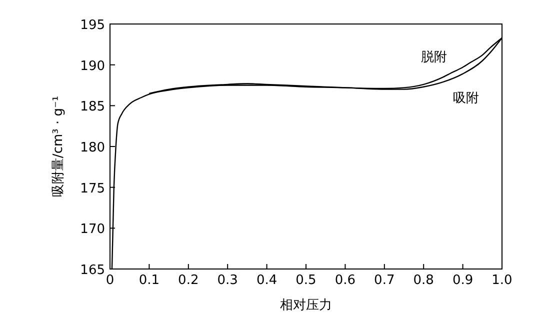 The height and width of the screenshot is (321, 547). What do you see at coordinates (267, 280) in the screenshot?
I see `x-tick-label: 0.4` at bounding box center [267, 280].